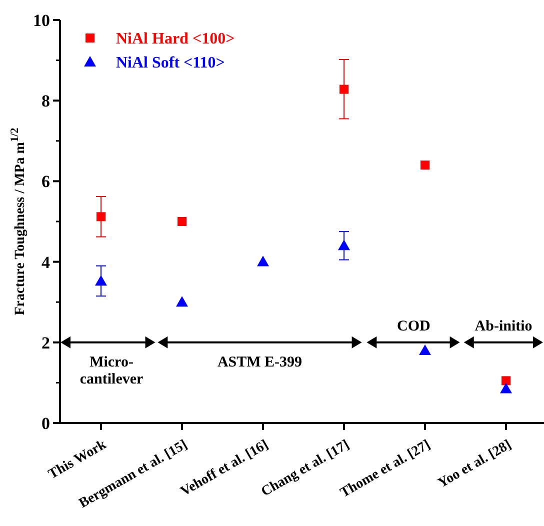  Describe the element at coordinates (46, 101) in the screenshot. I see `y-tick-label: 8` at that location.